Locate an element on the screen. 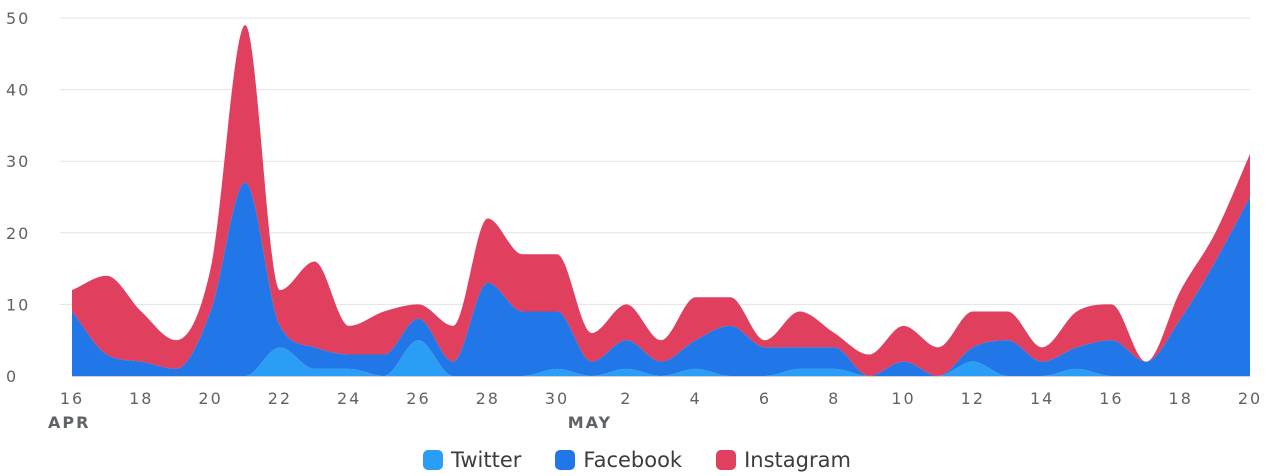 This screenshot has height=476, width=1274. x-tick-label: 4 is located at coordinates (696, 398).